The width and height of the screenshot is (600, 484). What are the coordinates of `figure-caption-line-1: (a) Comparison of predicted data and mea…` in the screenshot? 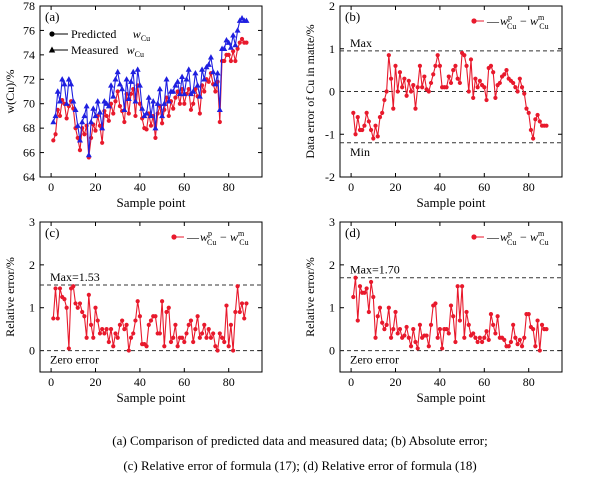 It's located at (300, 440).